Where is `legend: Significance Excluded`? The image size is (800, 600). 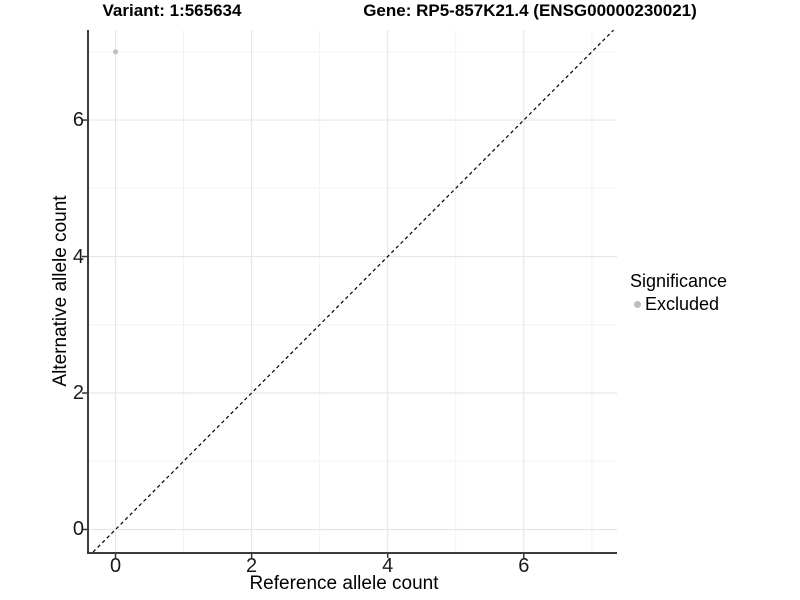
legend: Significance Excluded is located at coordinates (678, 292).